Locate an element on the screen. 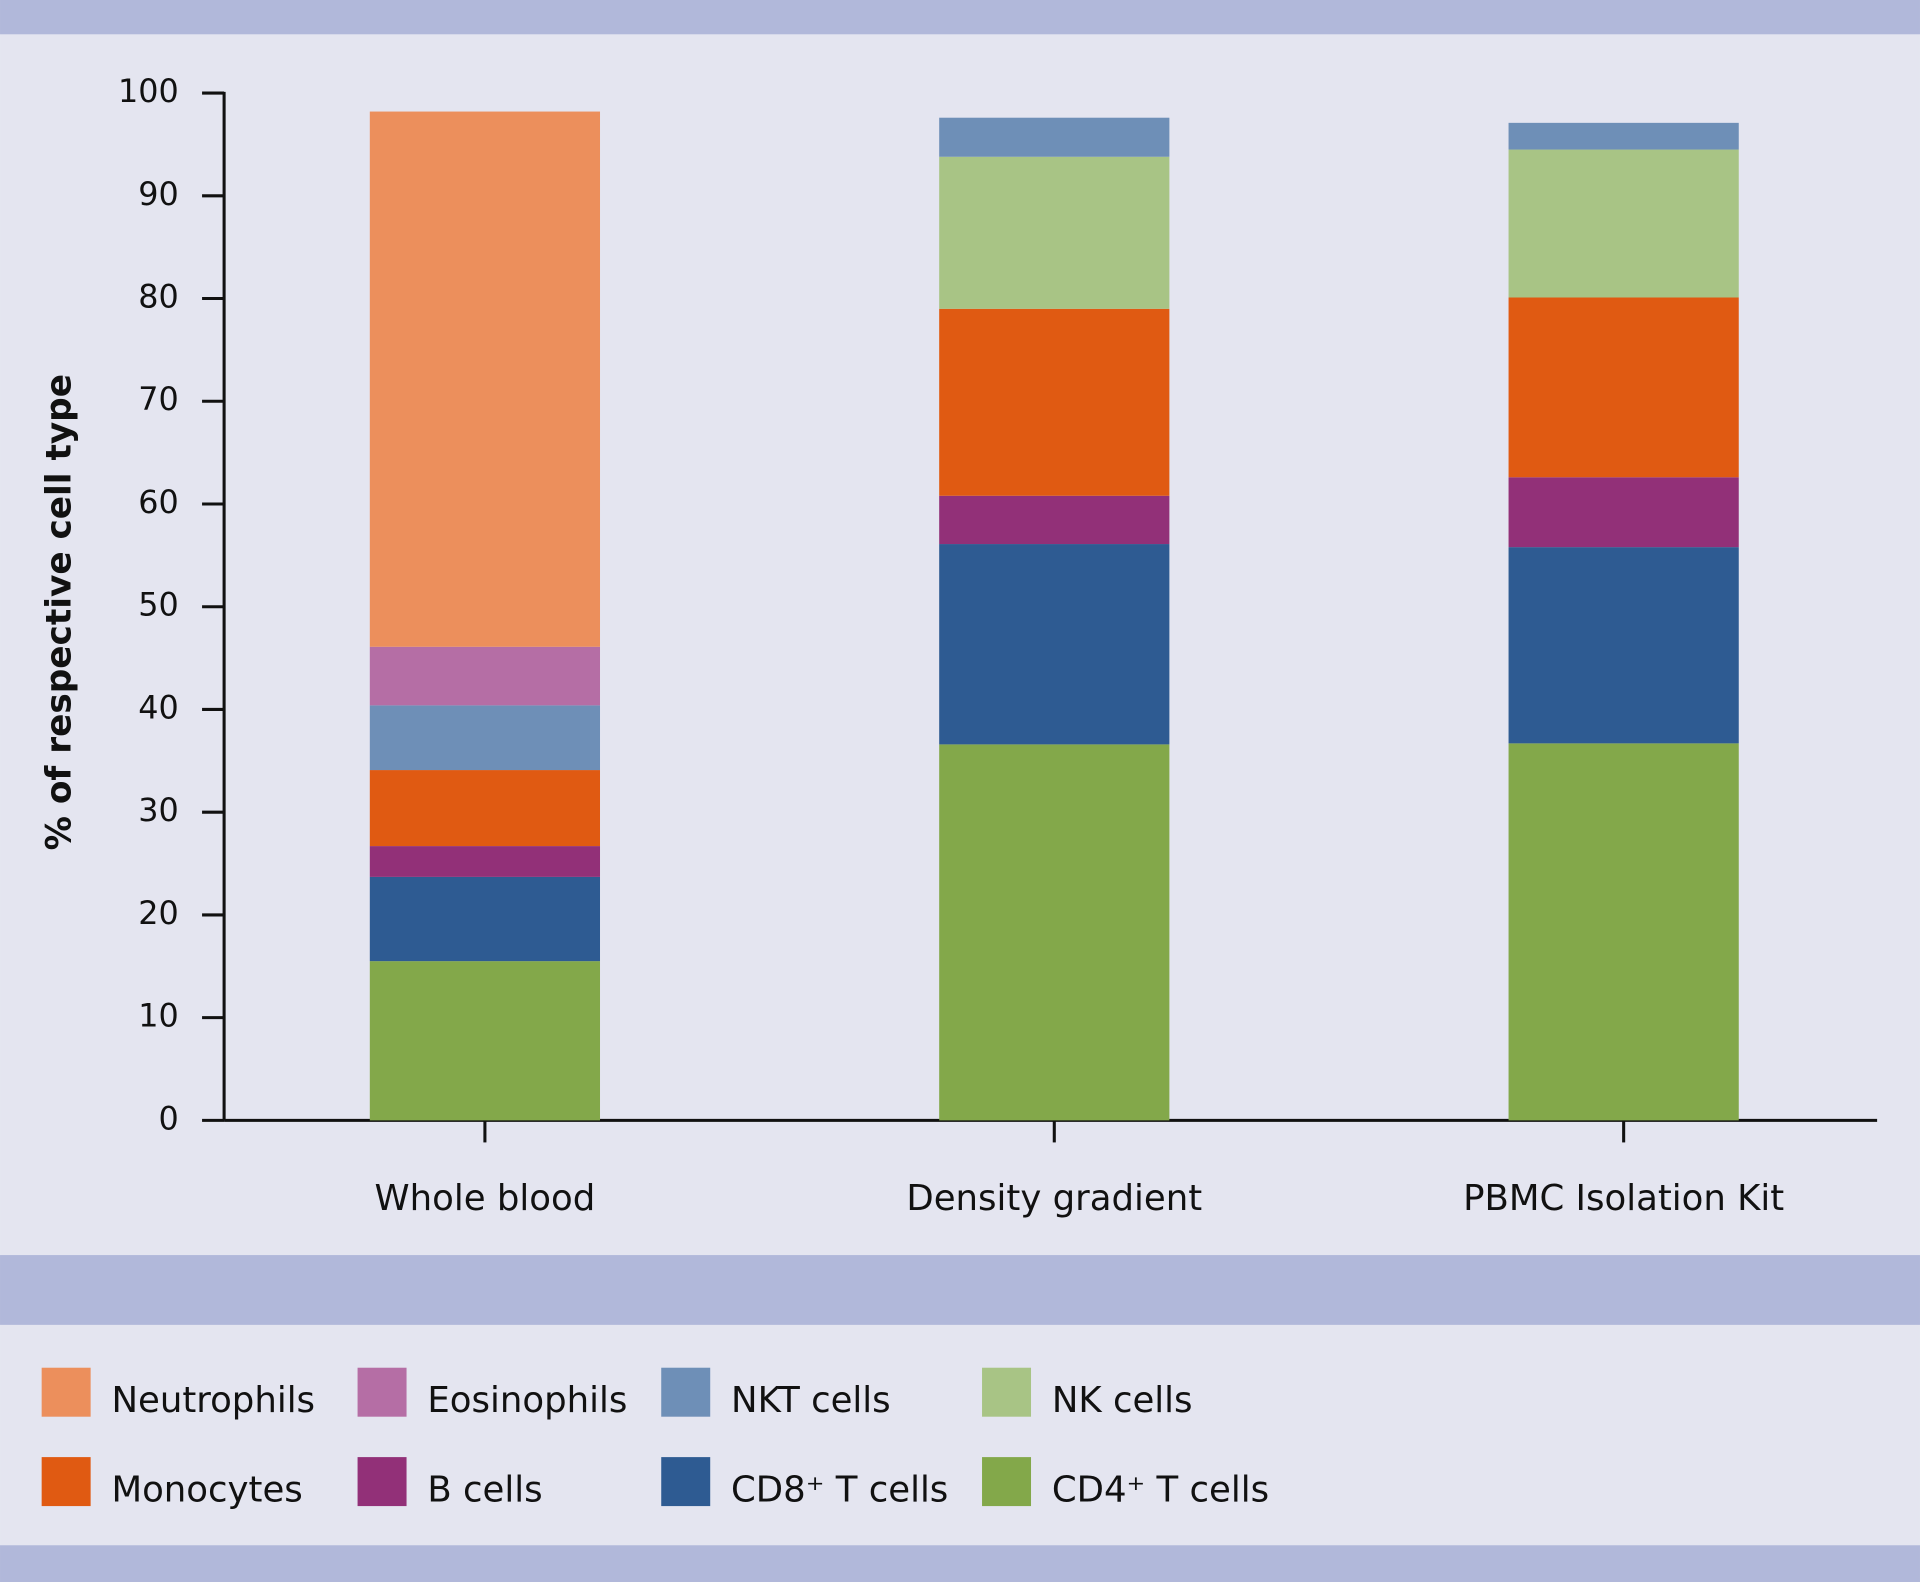  legend-label: Eosinophils is located at coordinates (527, 1400).